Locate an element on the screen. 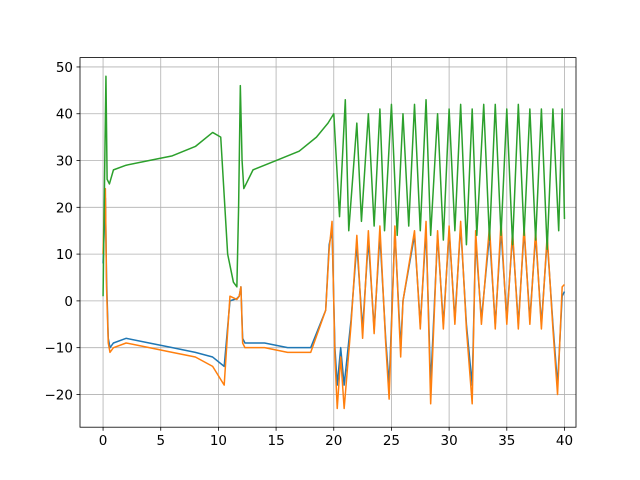 The width and height of the screenshot is (640, 480). y-tick-label-2: 0 is located at coordinates (68, 302).